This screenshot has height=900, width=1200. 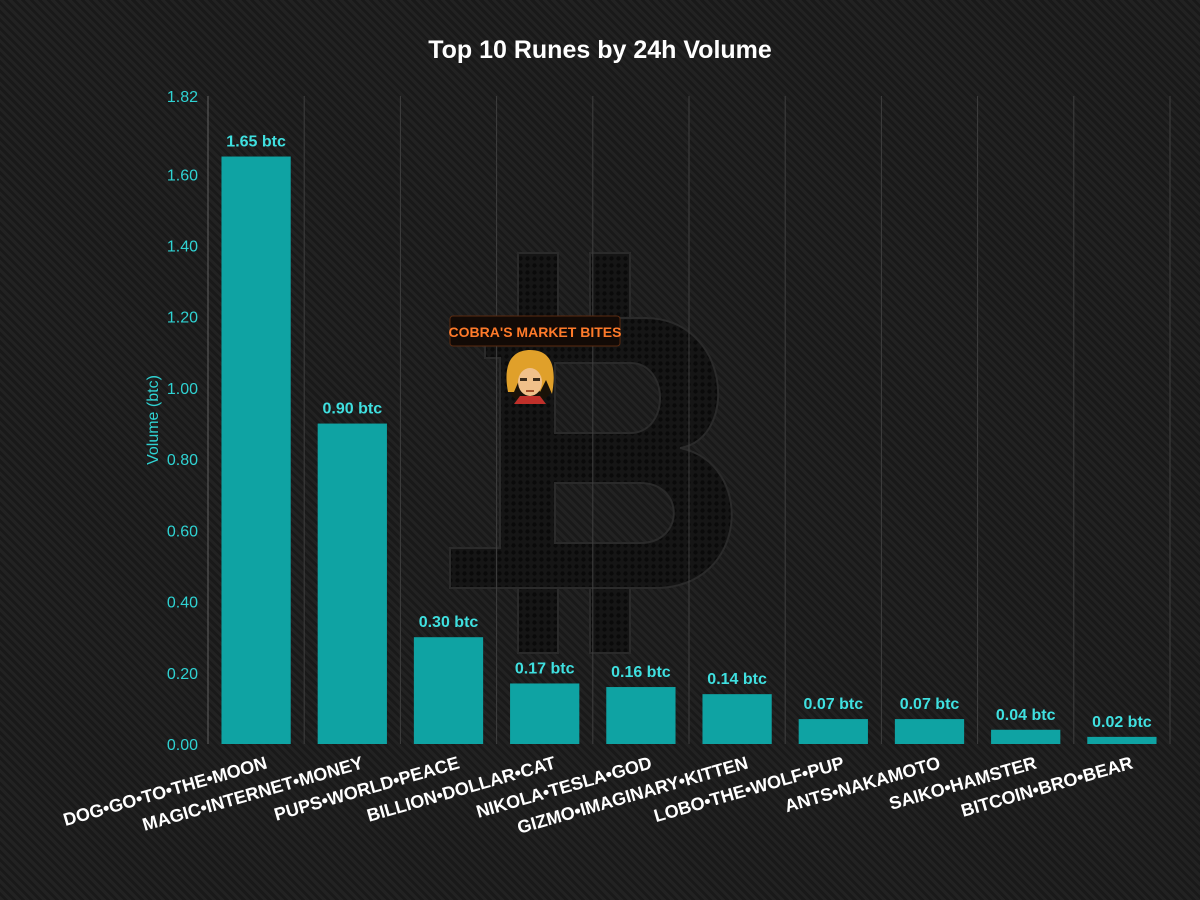 What do you see at coordinates (641, 672) in the screenshot?
I see `bar-data-label: 0.16 btc` at bounding box center [641, 672].